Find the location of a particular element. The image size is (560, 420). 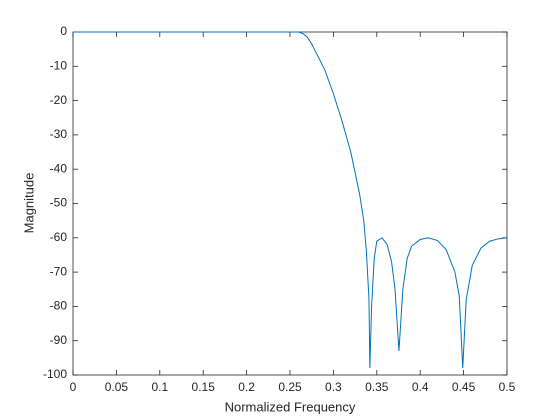

x-tick-label: 0 is located at coordinates (73, 387).